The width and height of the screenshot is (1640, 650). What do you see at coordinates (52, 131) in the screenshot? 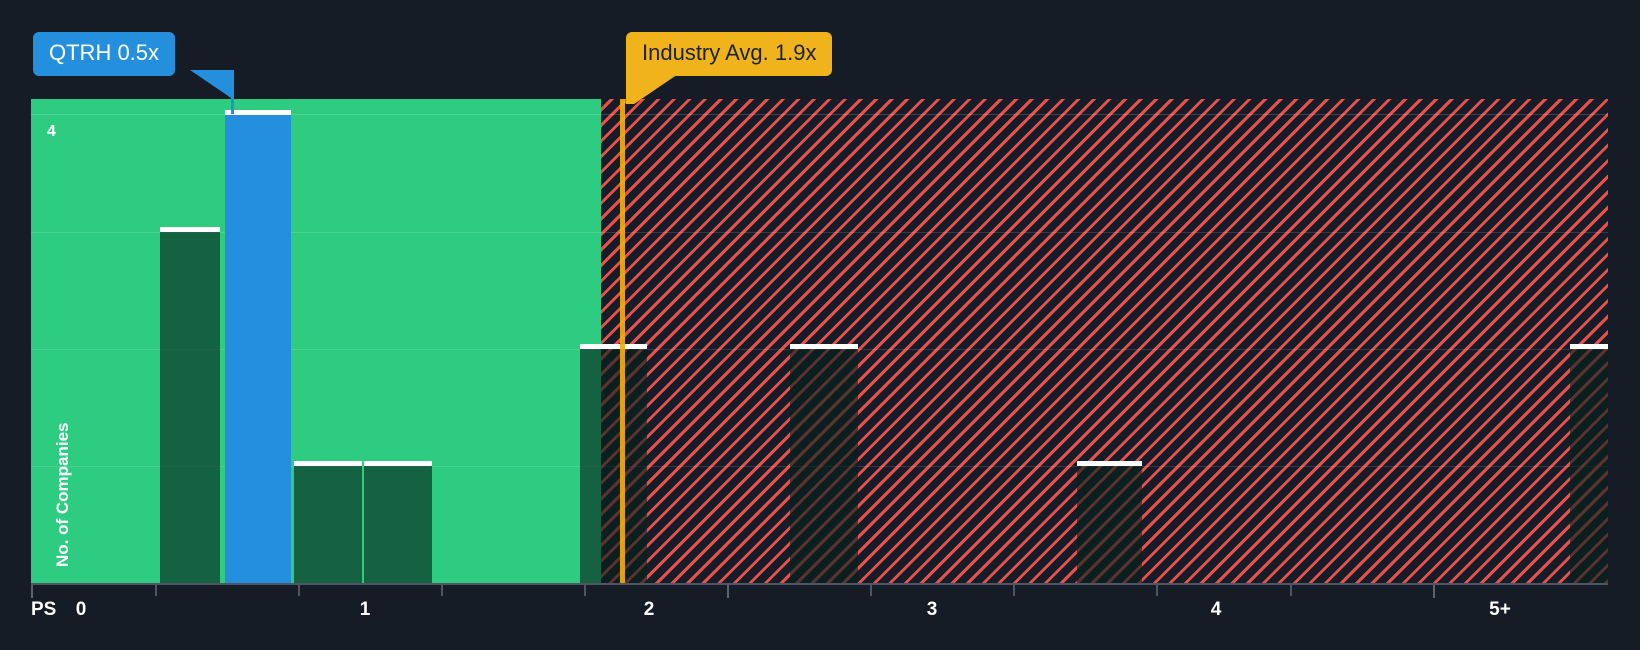
I see `y-tick-label-4: 4` at bounding box center [52, 131].